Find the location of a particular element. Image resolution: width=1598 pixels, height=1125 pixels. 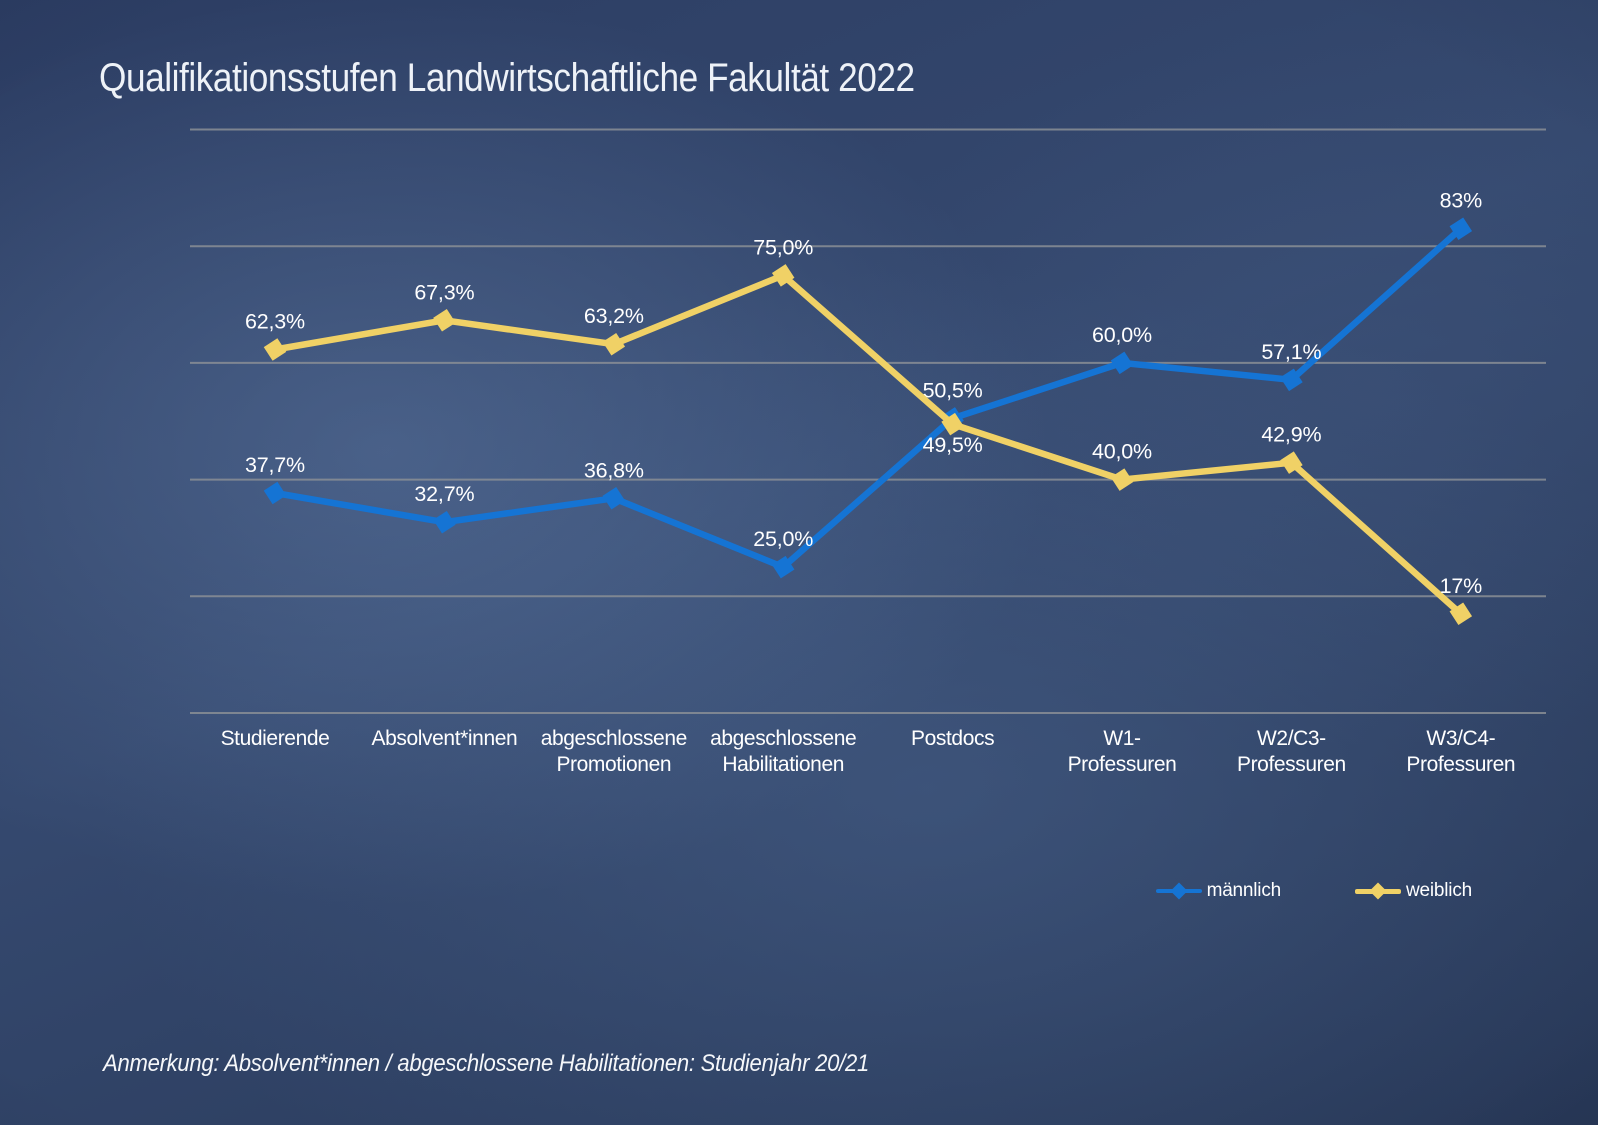

data-label-weiblich: 17% is located at coordinates (1461, 586).